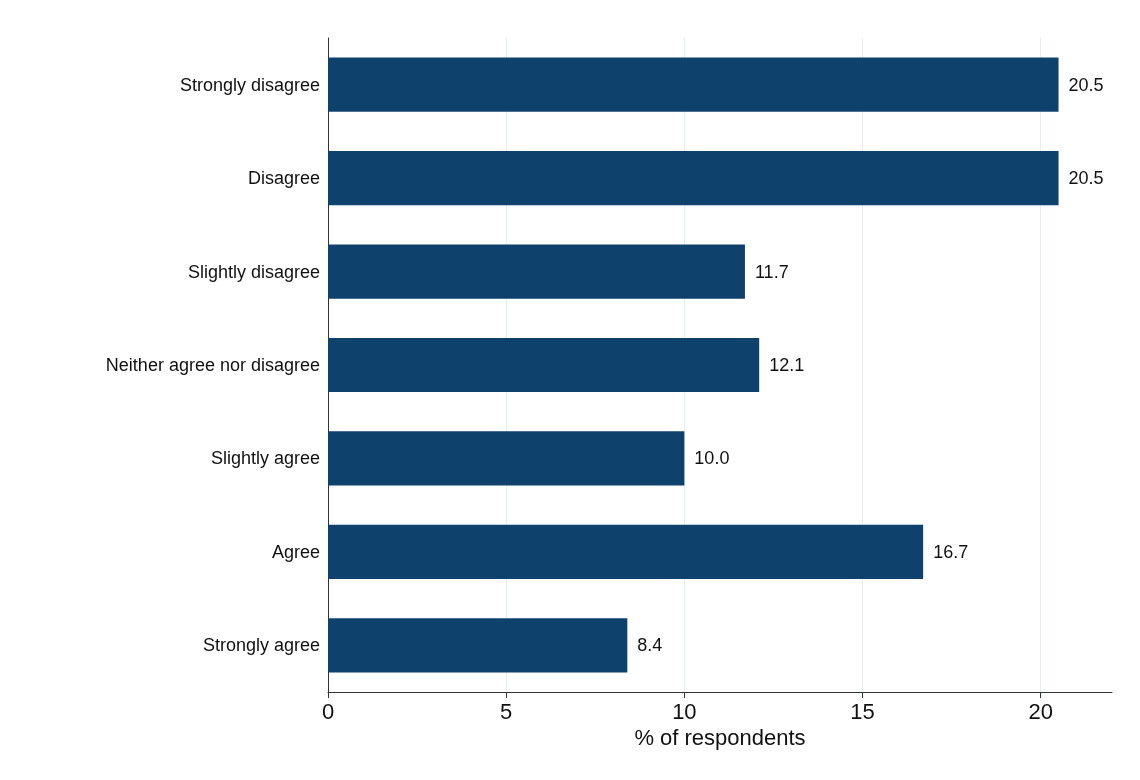  What do you see at coordinates (951, 551) in the screenshot?
I see `data-label: 16.7` at bounding box center [951, 551].